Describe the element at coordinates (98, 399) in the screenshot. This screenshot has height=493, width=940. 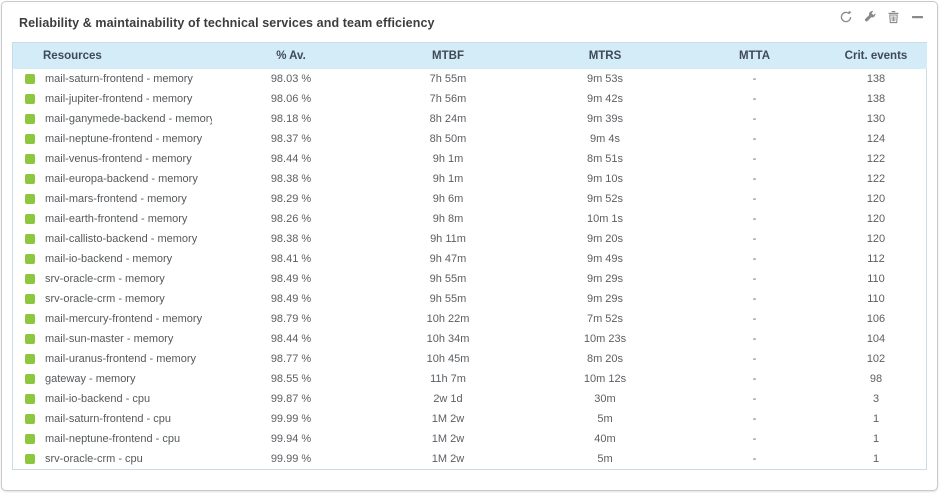
I see `resource-name: mail-io-backend - cpu` at that location.